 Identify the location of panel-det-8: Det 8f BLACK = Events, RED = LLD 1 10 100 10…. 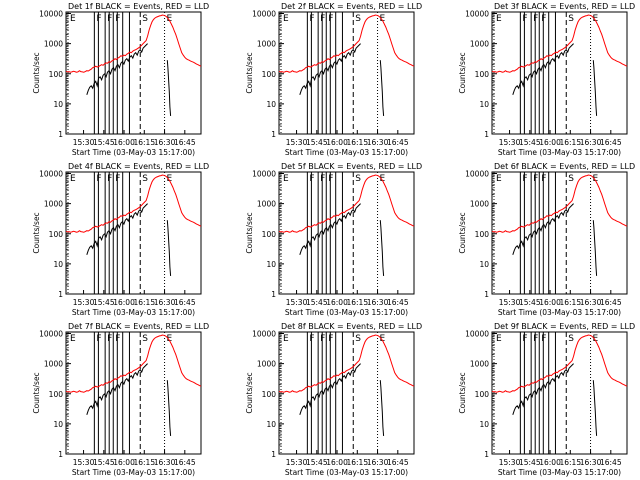
(333, 399).